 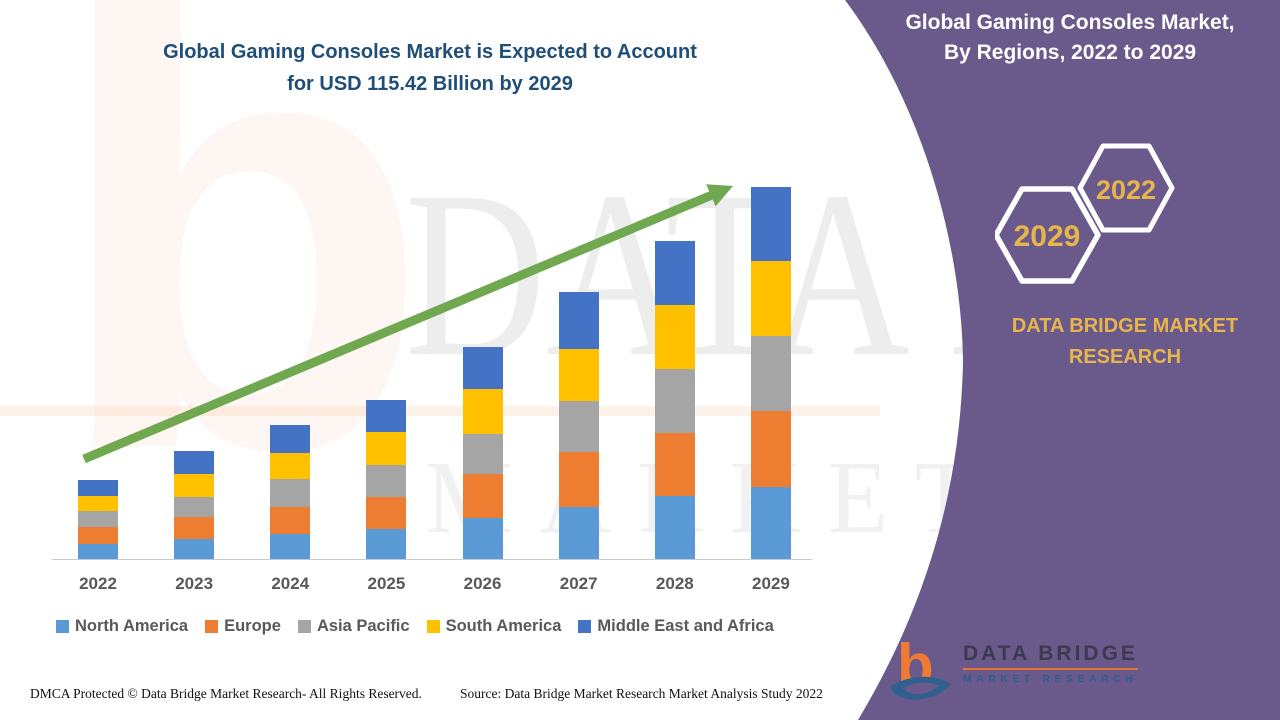 I want to click on legend-label: North America, so click(x=132, y=626).